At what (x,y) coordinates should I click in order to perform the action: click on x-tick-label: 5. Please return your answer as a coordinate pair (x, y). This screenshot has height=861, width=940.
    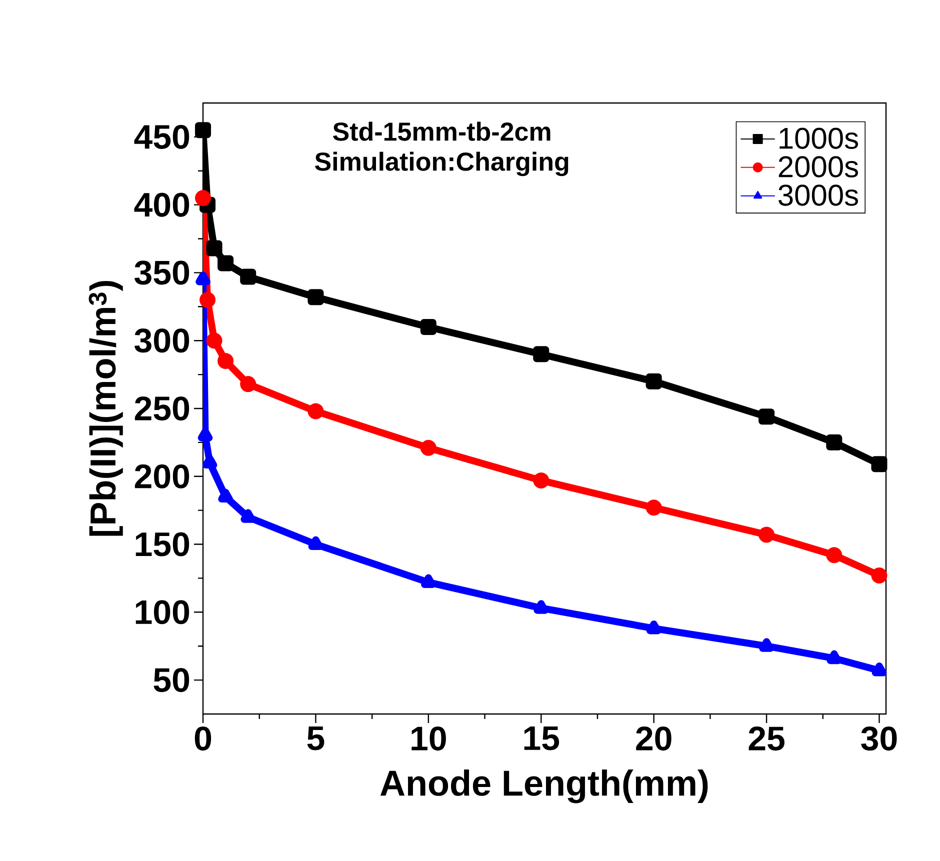
    Looking at the image, I should click on (315, 738).